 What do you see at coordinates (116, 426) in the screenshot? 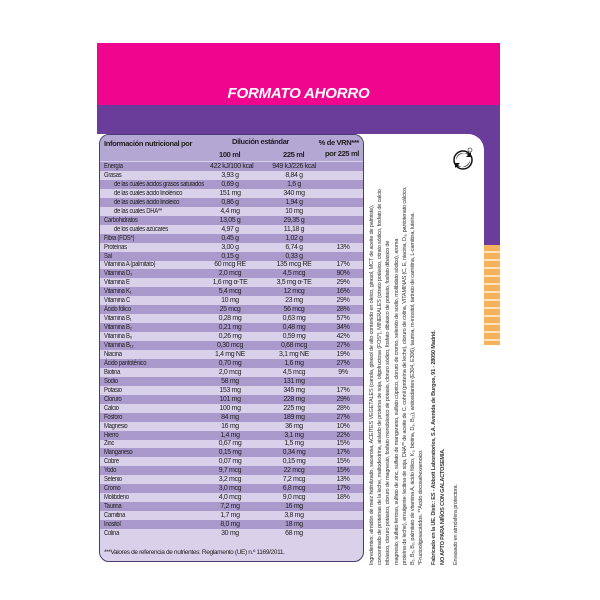
I see `nutrient-name: Magnesio` at bounding box center [116, 426].